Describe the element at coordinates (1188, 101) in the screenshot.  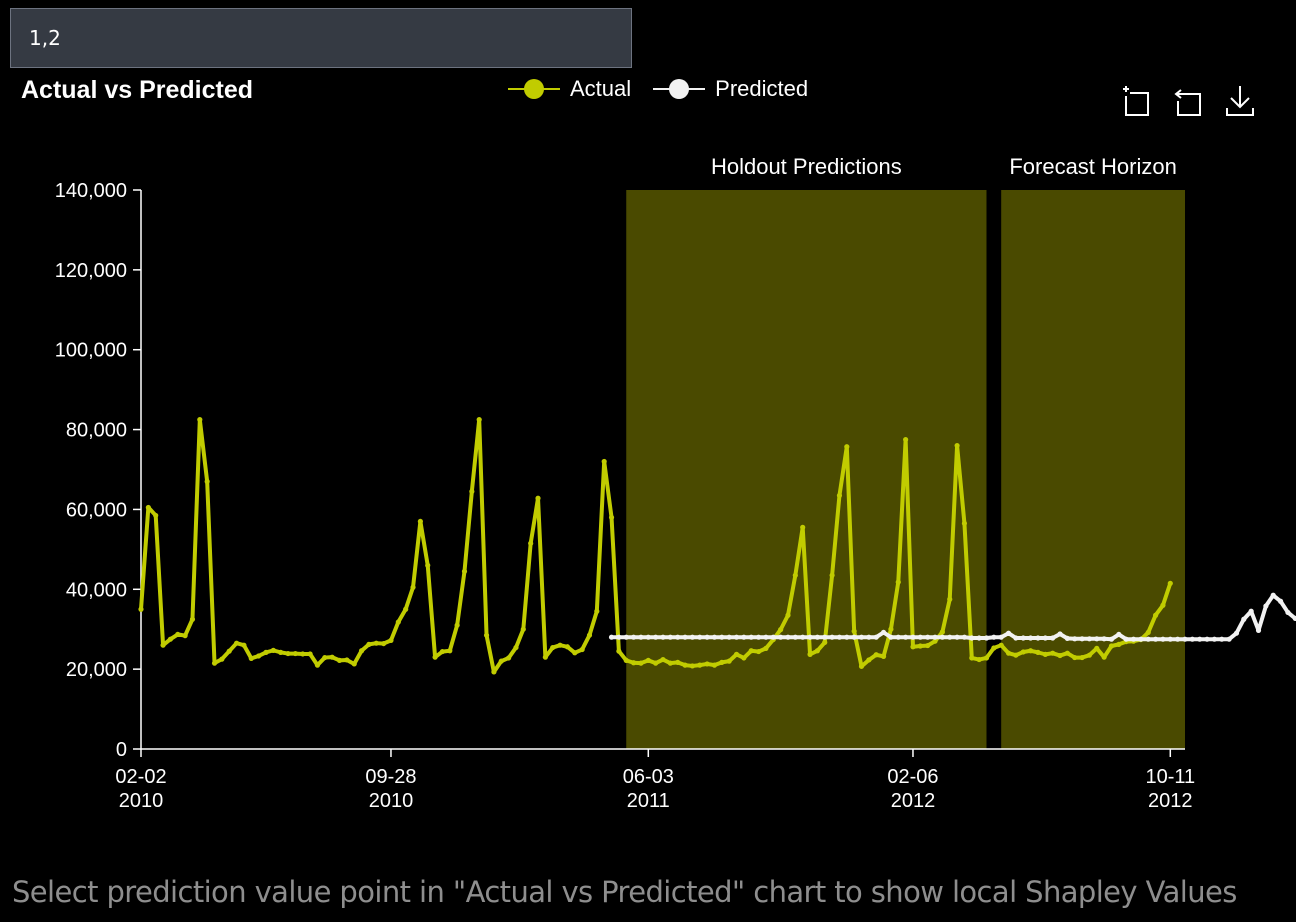
I see `zoom-reset-icon` at that location.